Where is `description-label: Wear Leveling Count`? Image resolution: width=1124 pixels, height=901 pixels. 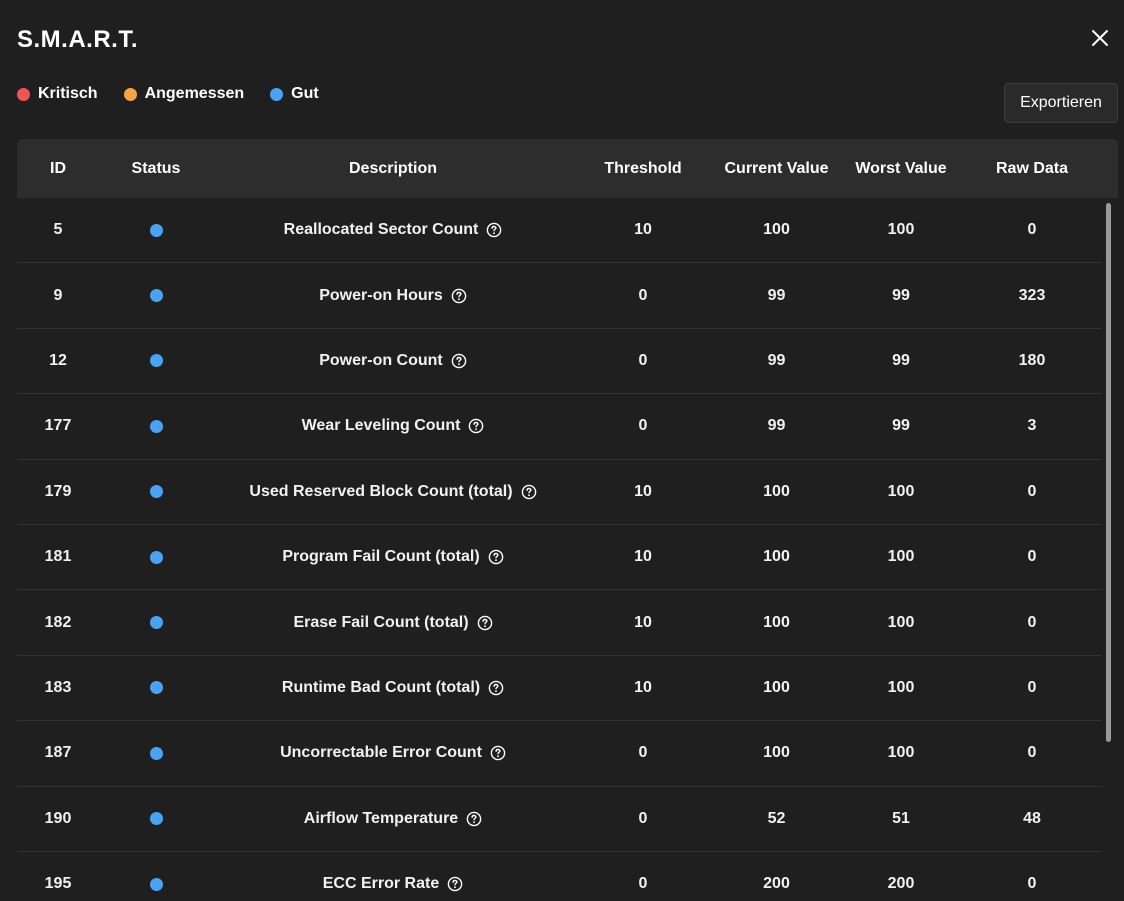 description-label: Wear Leveling Count is located at coordinates (381, 426).